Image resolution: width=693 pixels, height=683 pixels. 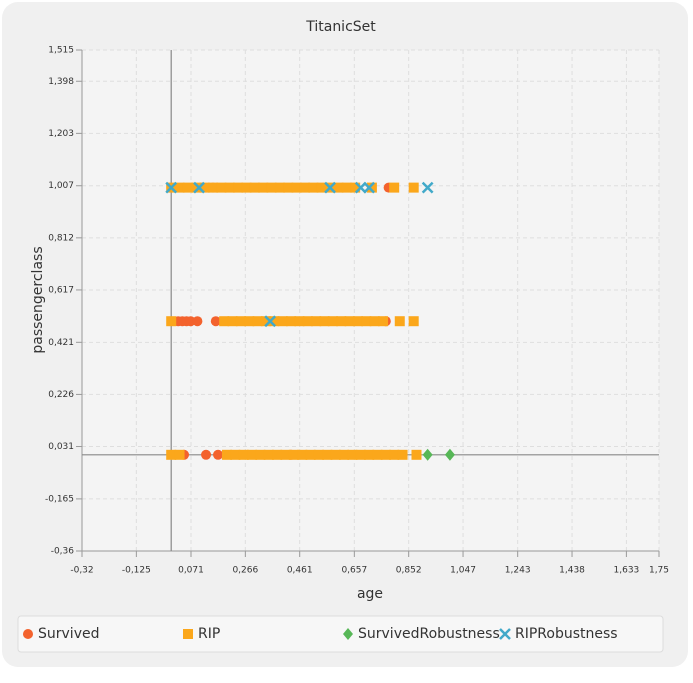 What do you see at coordinates (61, 186) in the screenshot?
I see `y-tick-label: 1,007` at bounding box center [61, 186].